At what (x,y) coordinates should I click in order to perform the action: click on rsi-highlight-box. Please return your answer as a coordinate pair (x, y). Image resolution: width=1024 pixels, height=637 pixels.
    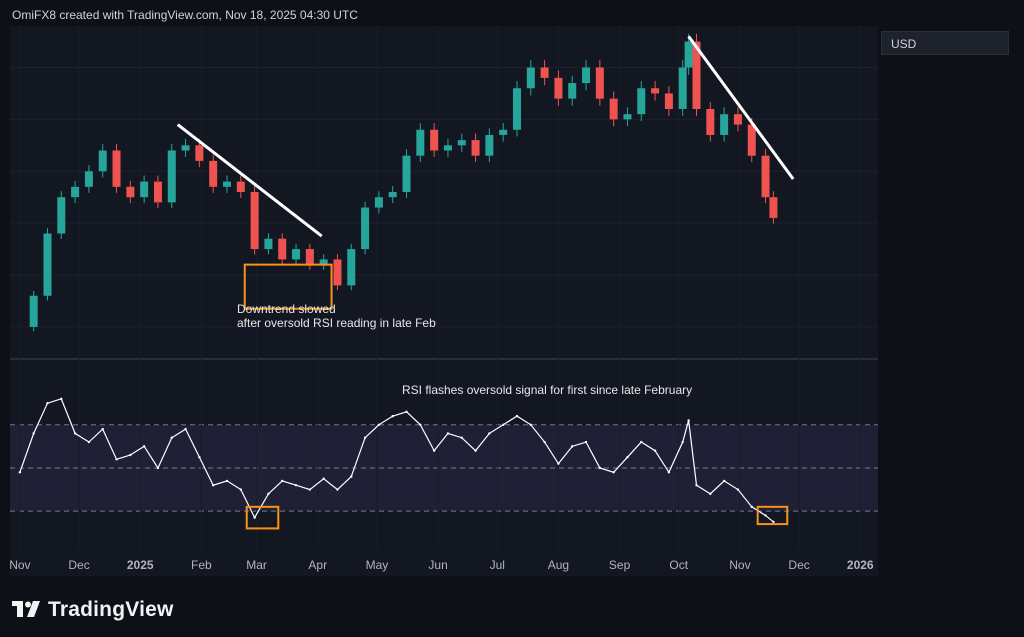
    Looking at the image, I should click on (262, 517).